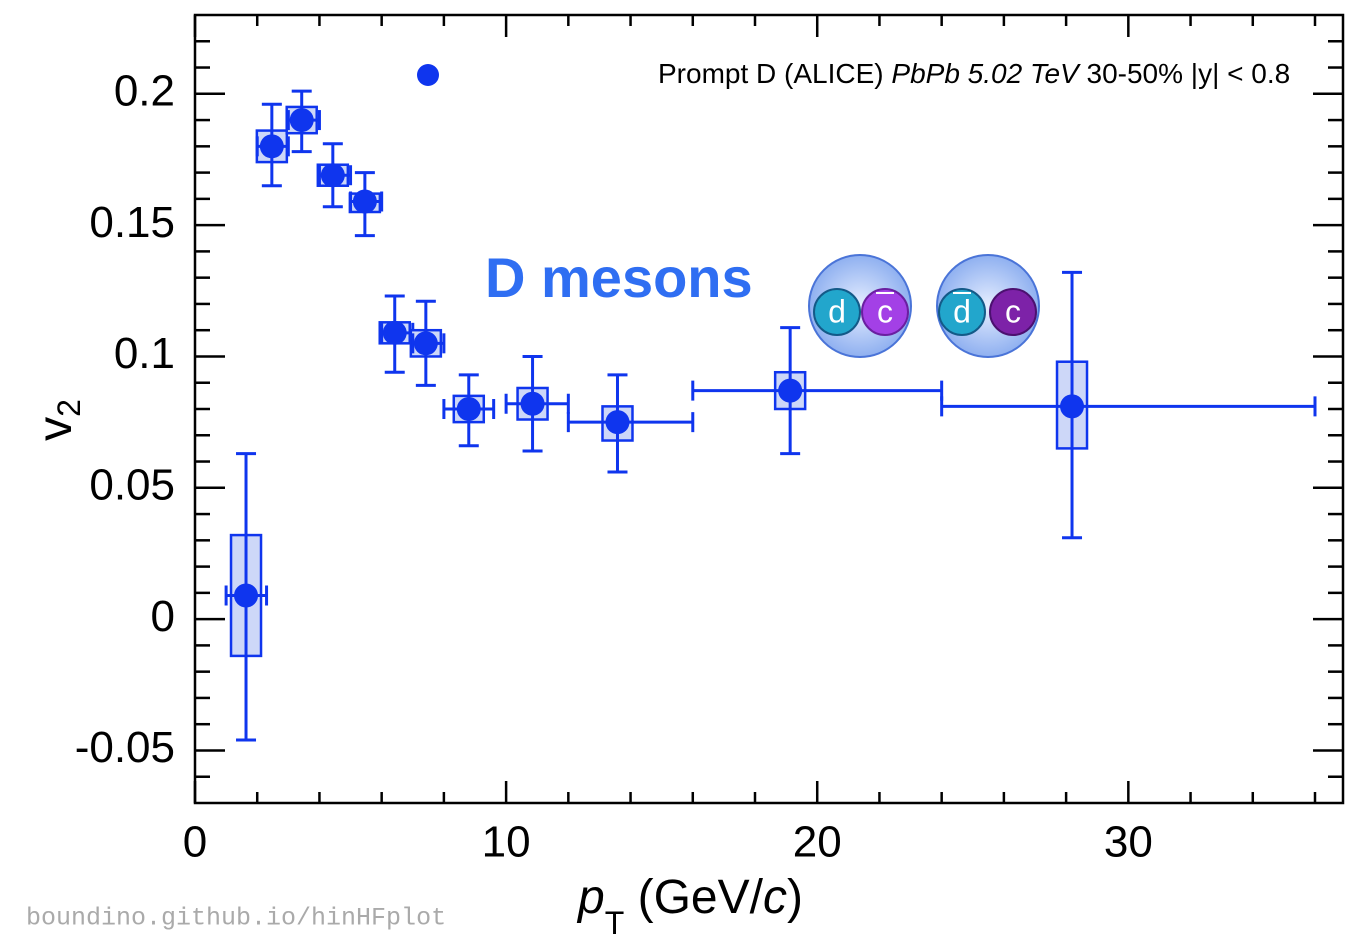 The width and height of the screenshot is (1356, 946). Describe the element at coordinates (771, 73) in the screenshot. I see `legend-label: Prompt D (ALICE)` at that location.